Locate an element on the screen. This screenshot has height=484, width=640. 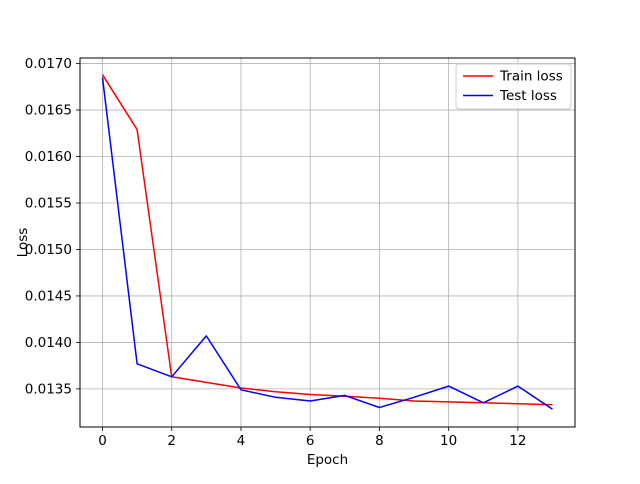
y-tick-label: 0.0170 is located at coordinates (48, 64).